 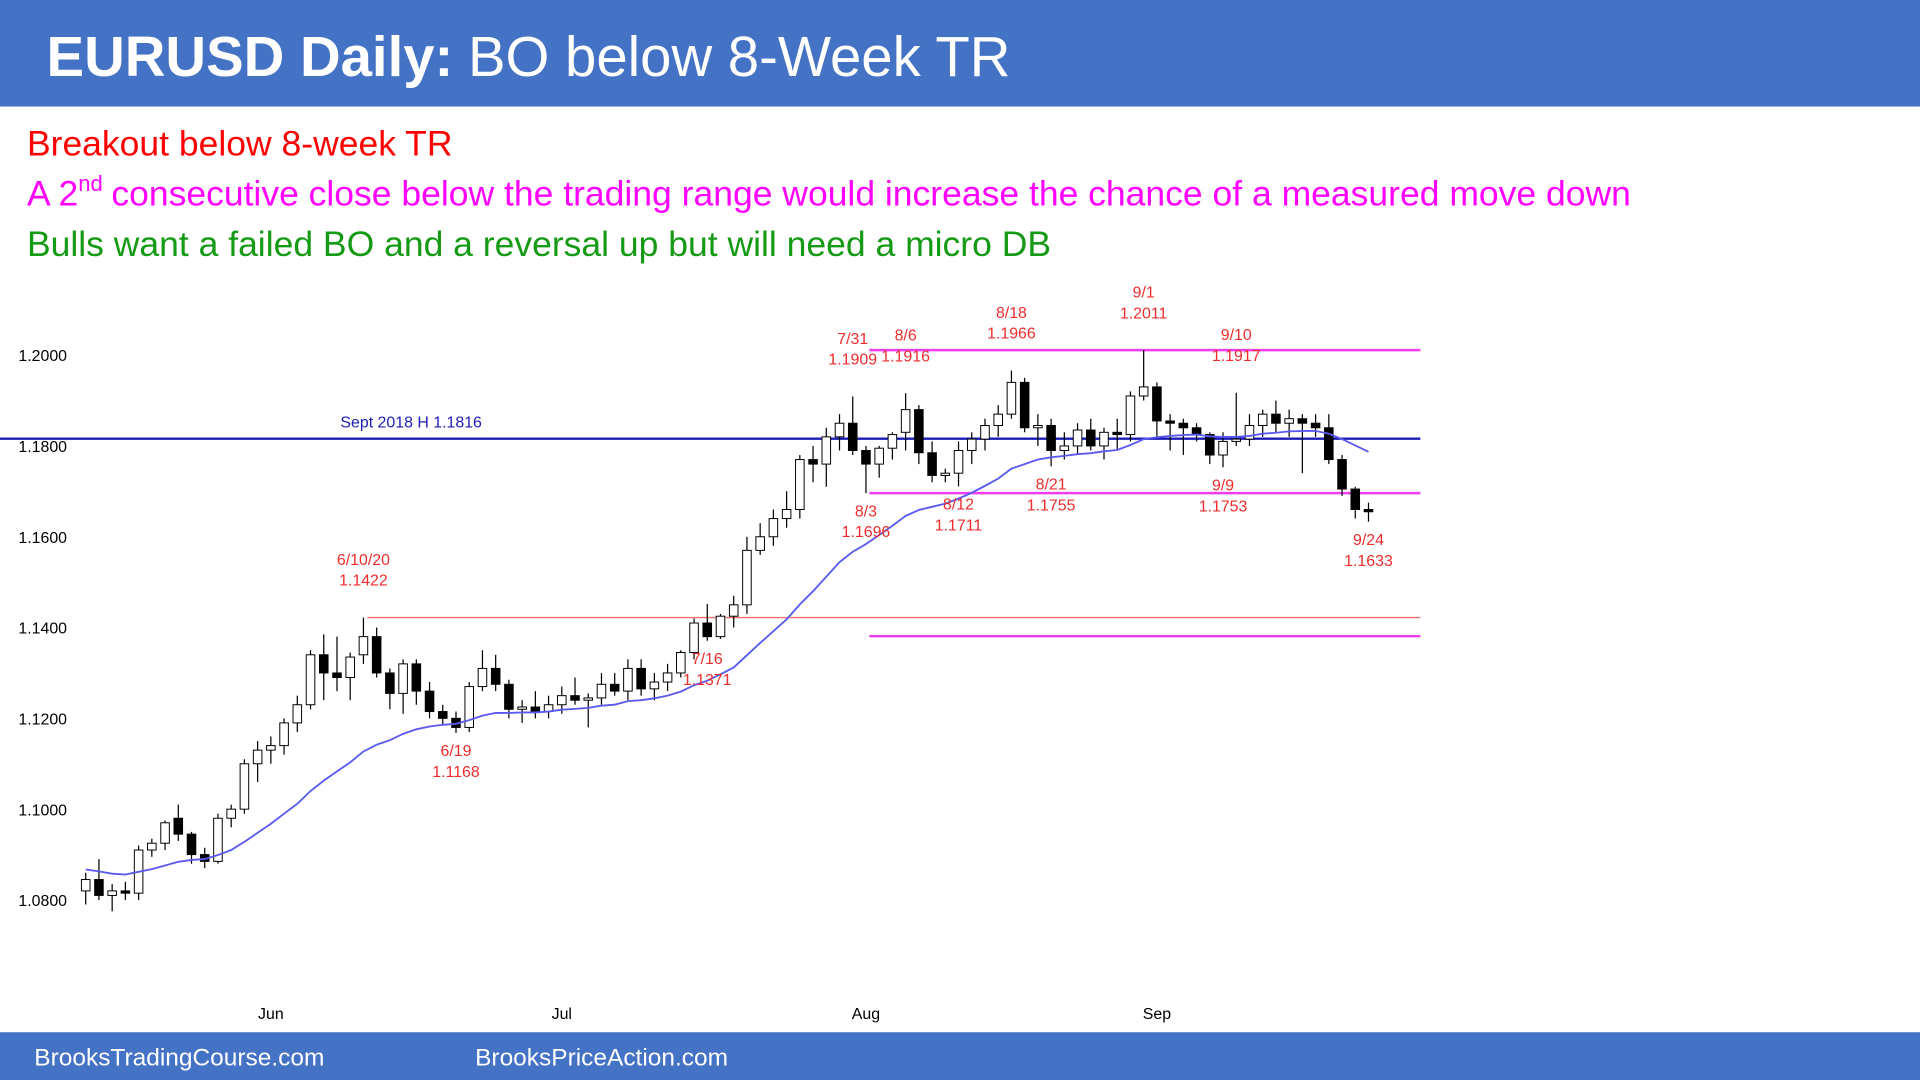 I want to click on footer-link: BrooksTradingCourse.com, so click(x=179, y=1057).